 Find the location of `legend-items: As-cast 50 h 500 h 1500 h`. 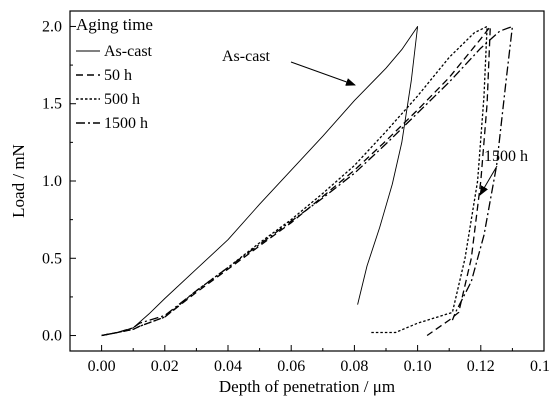

legend-items: As-cast 50 h 500 h 1500 h is located at coordinates (114, 87).